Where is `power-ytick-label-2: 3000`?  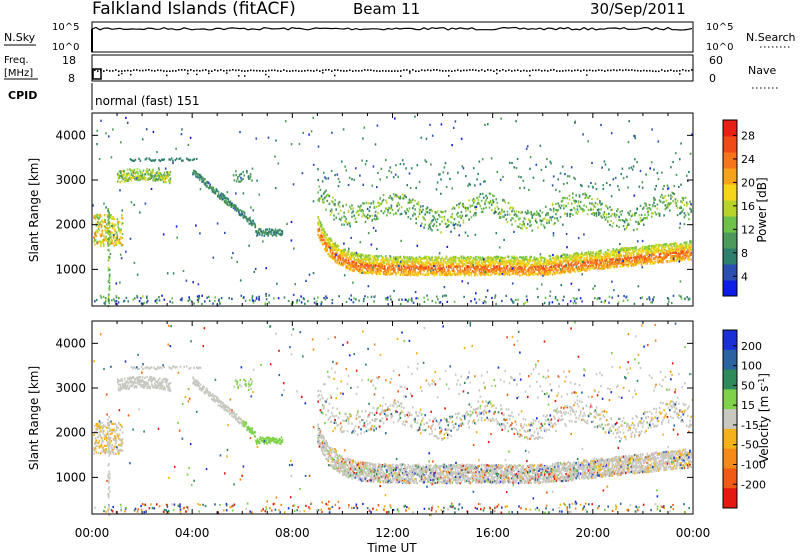 power-ytick-label-2: 3000 is located at coordinates (70, 180).